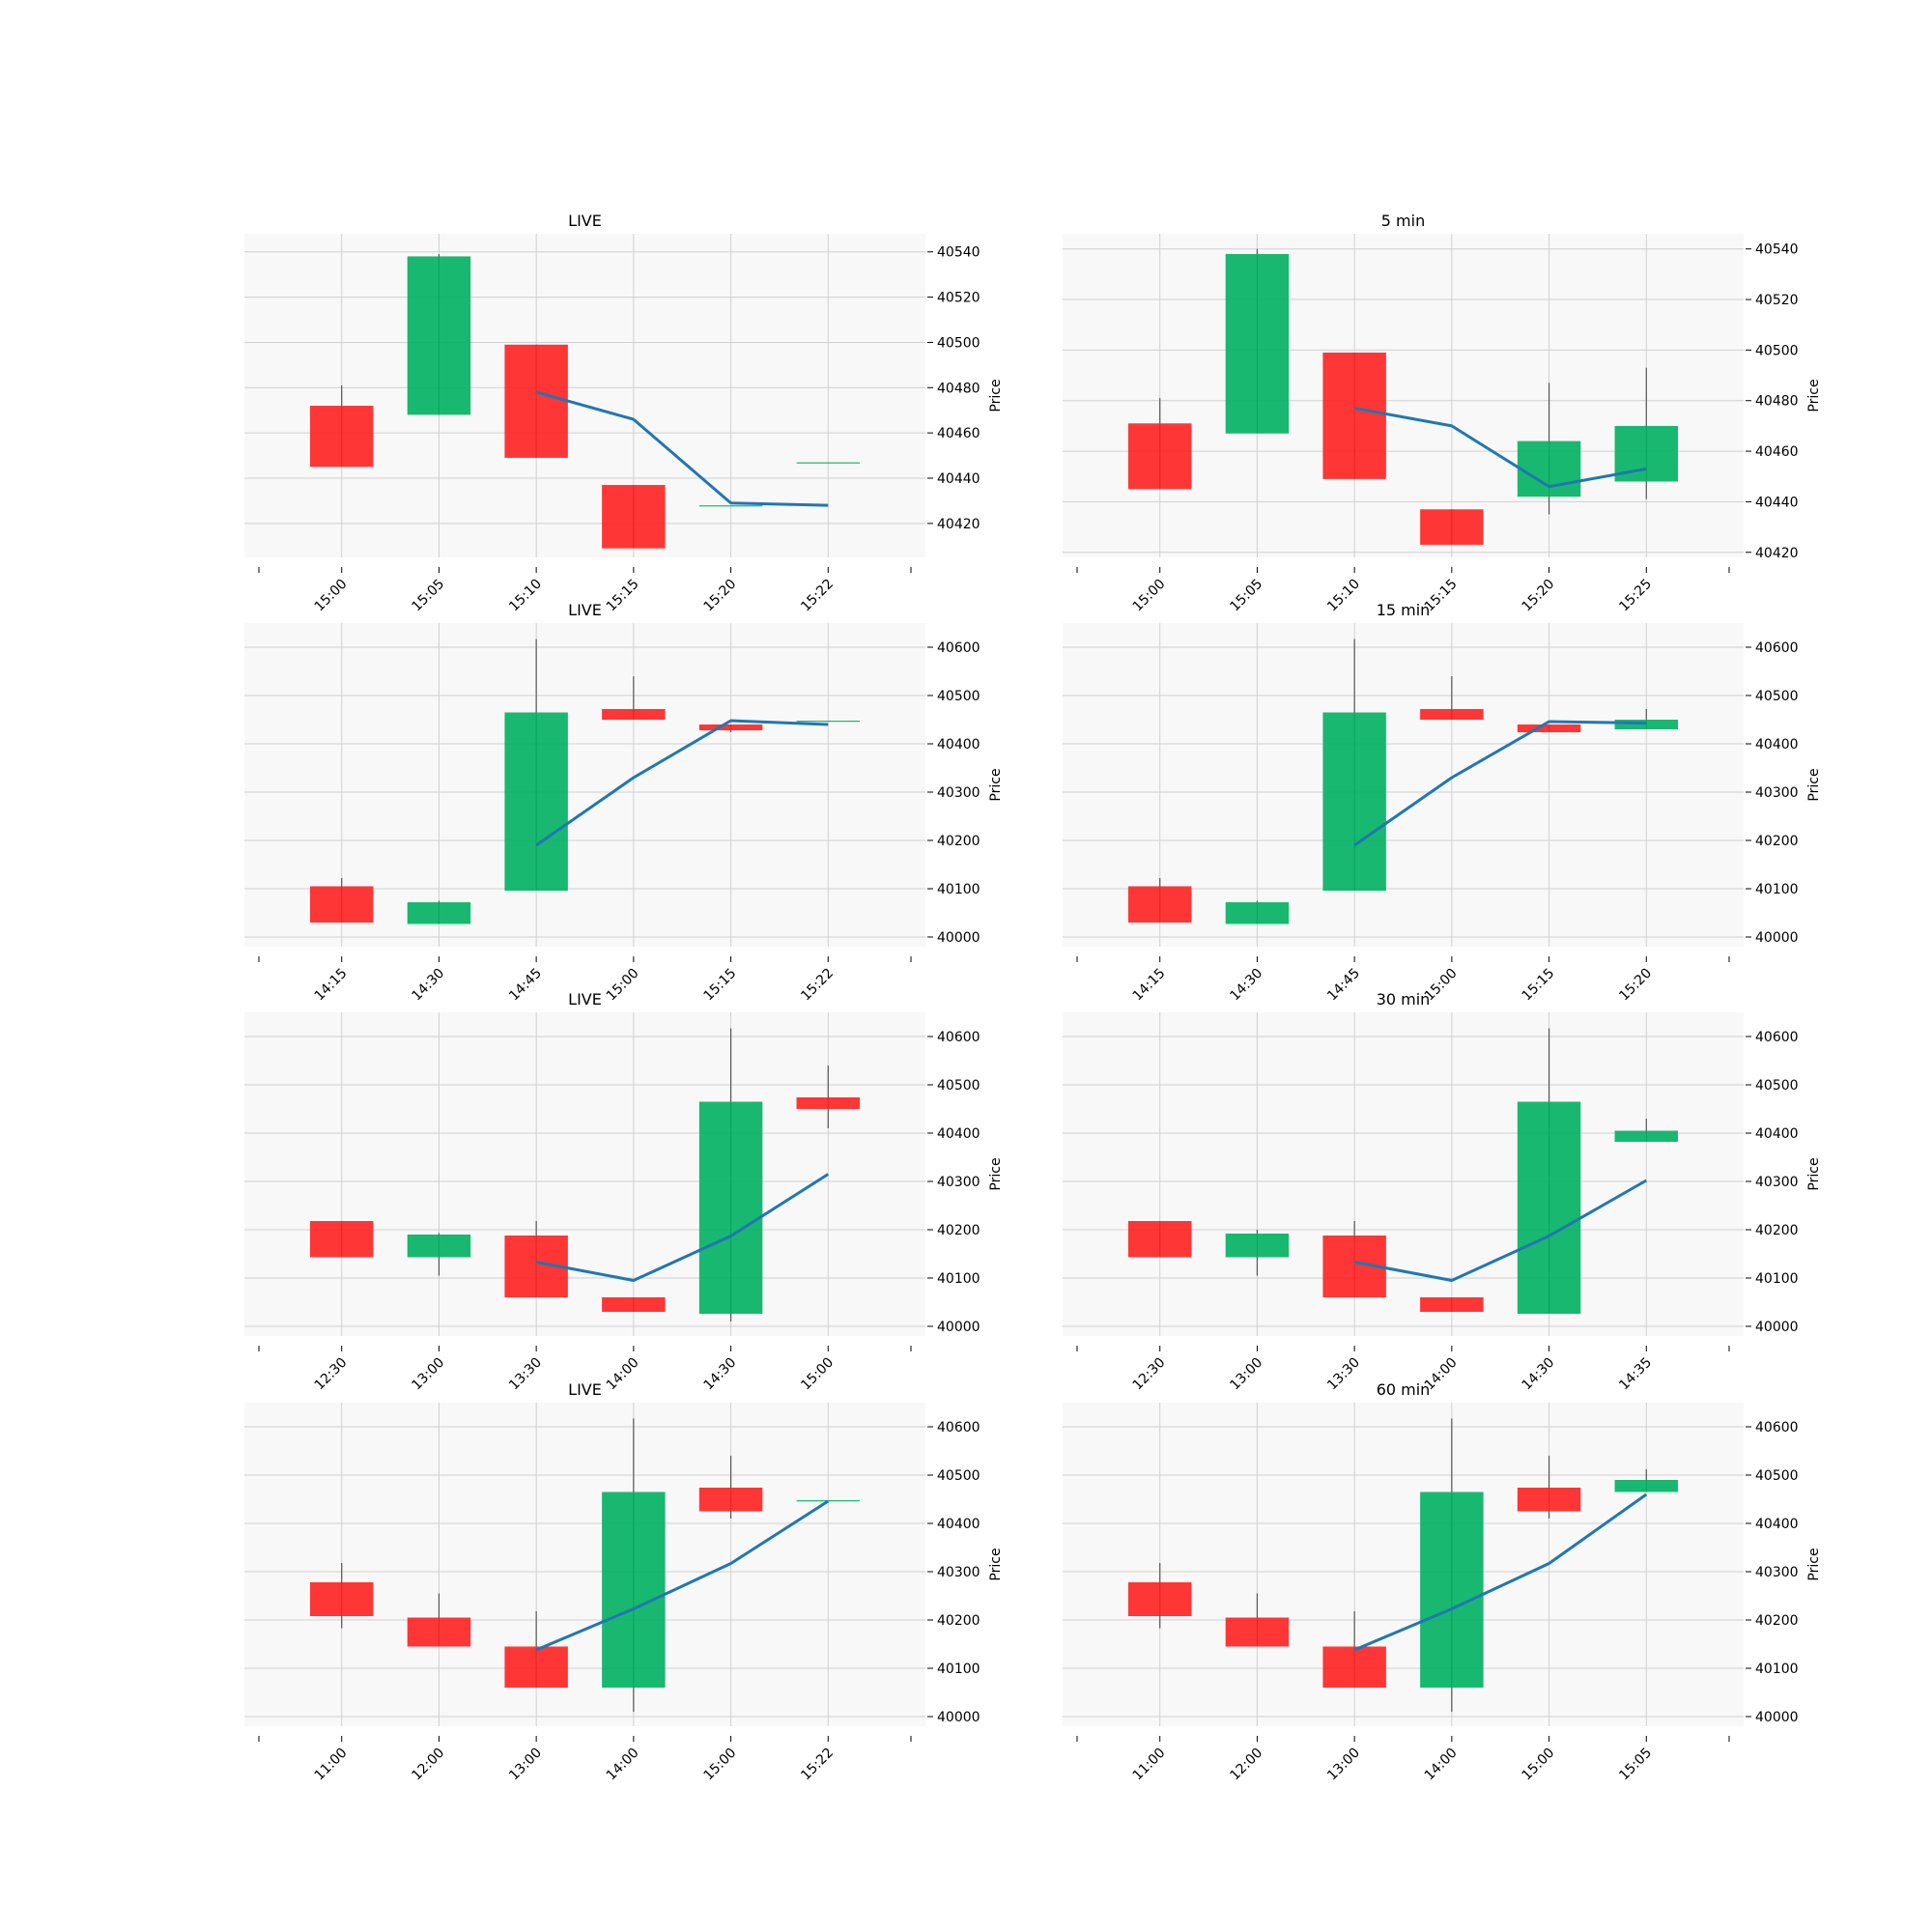 The height and width of the screenshot is (1932, 1932). What do you see at coordinates (958, 524) in the screenshot?
I see `y-tick-label: 40420` at bounding box center [958, 524].